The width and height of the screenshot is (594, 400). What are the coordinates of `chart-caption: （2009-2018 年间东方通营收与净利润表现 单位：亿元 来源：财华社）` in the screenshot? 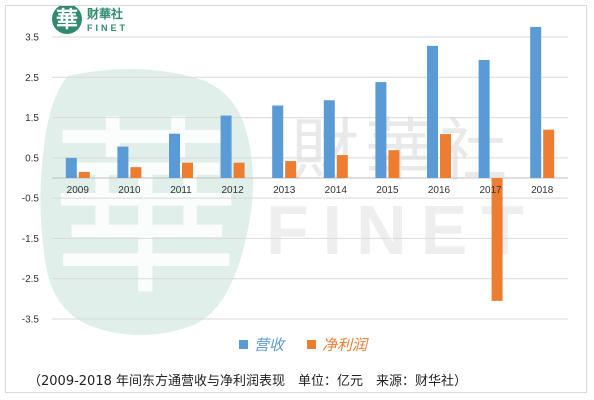 It's located at (247, 381).